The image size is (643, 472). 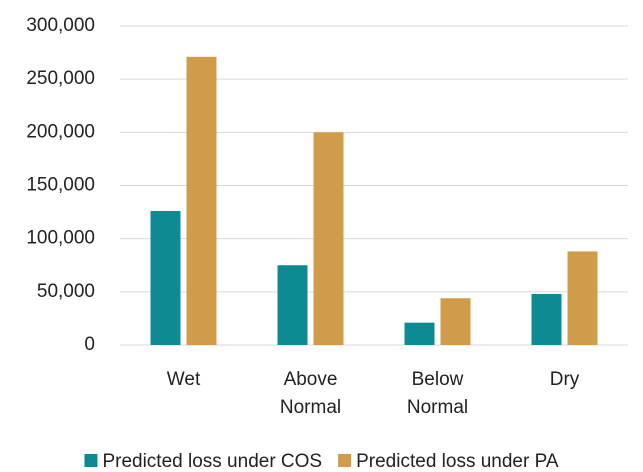 What do you see at coordinates (60, 238) in the screenshot?
I see `y-tick-label: 100,000` at bounding box center [60, 238].